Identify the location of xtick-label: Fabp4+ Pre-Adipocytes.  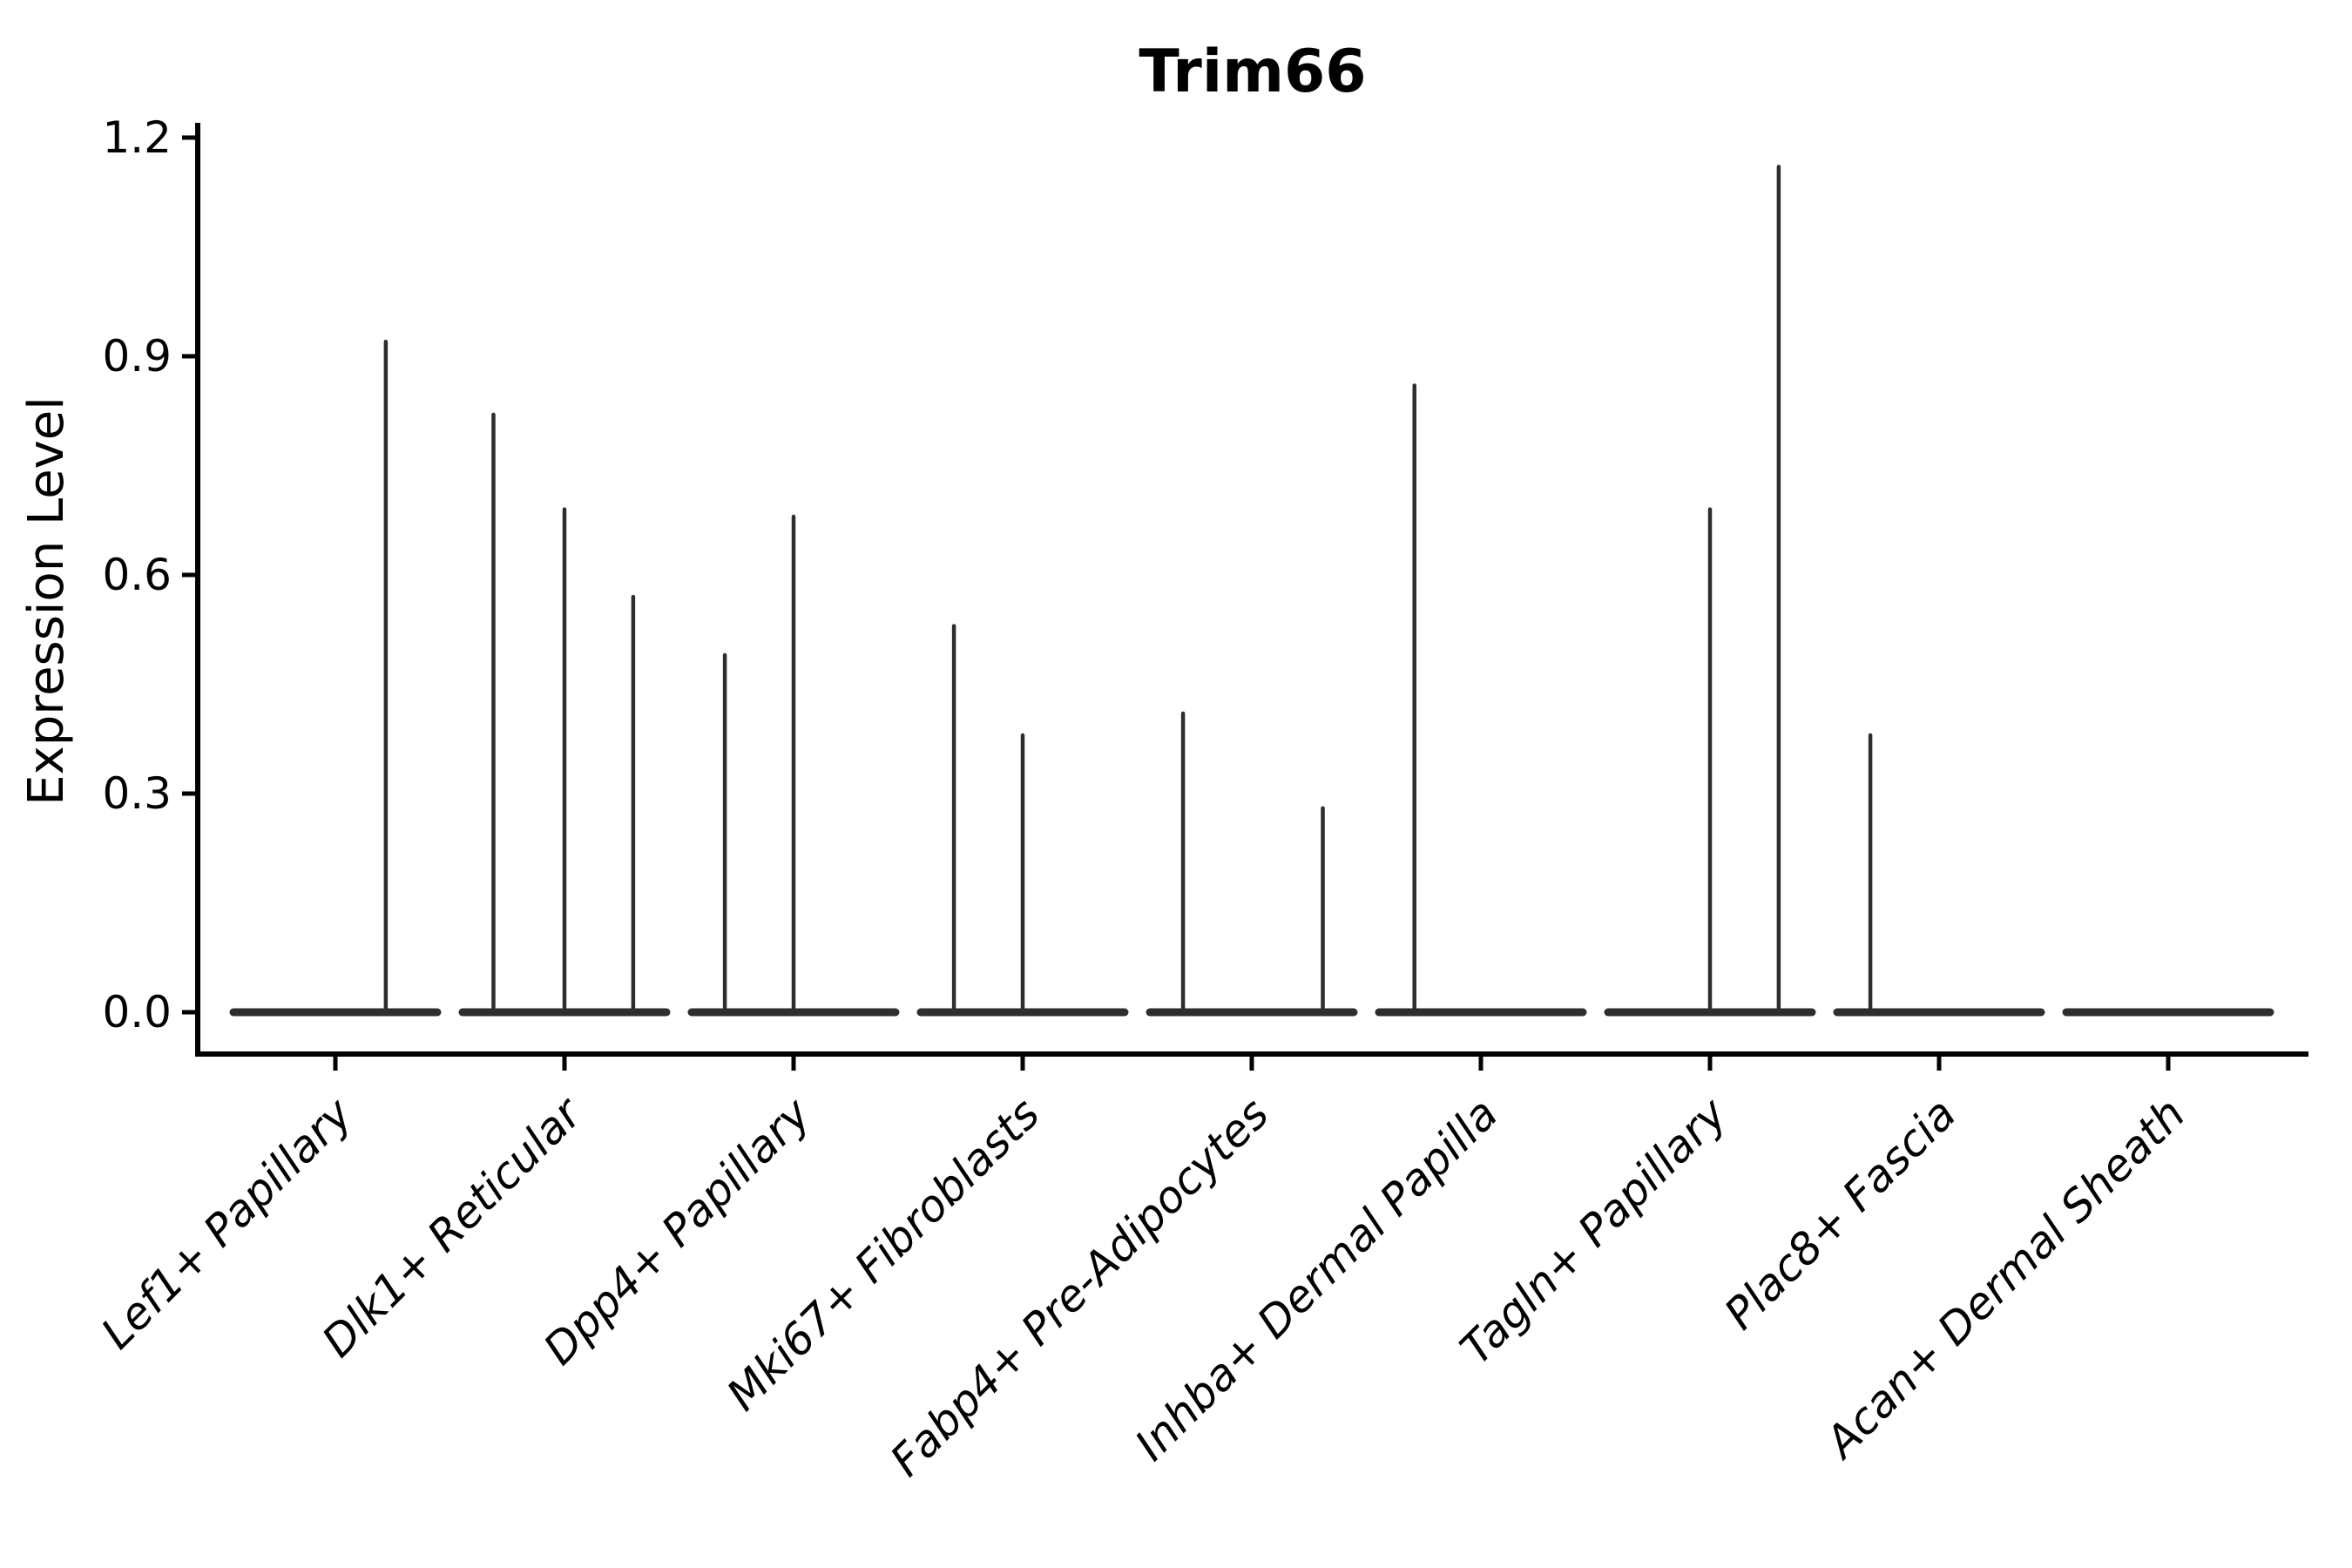
(1080, 1287).